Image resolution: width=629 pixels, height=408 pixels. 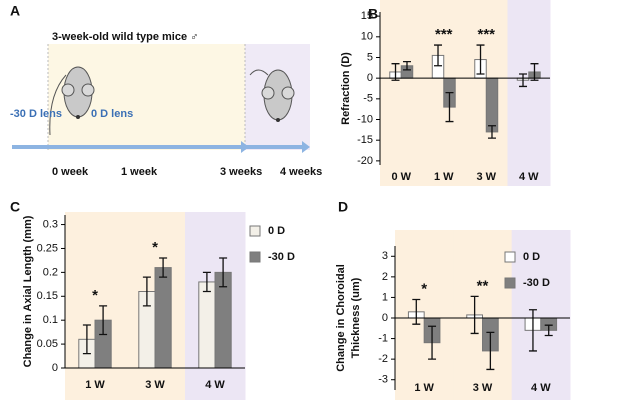 I want to click on significance: **, so click(x=483, y=285).